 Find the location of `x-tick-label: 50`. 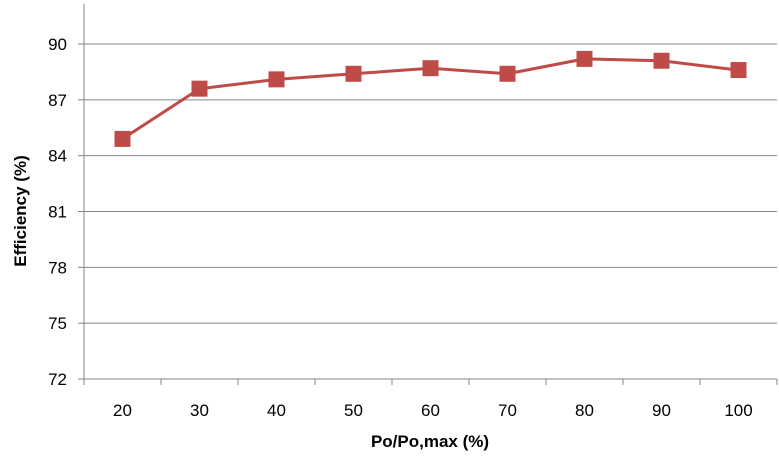

x-tick-label: 50 is located at coordinates (353, 410).